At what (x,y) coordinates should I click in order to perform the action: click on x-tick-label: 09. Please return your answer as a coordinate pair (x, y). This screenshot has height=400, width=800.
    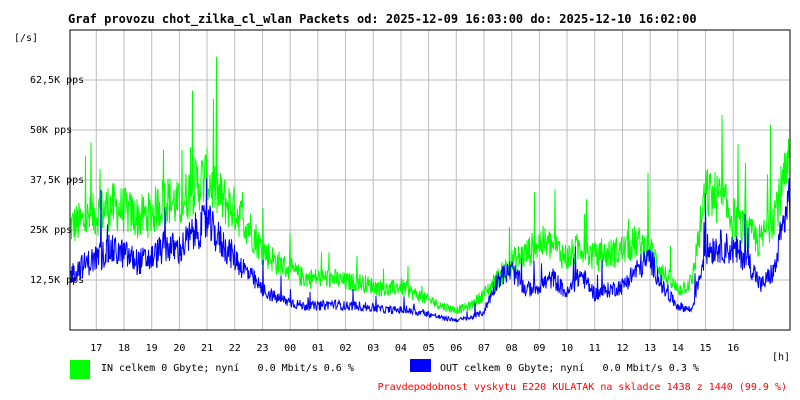
    Looking at the image, I should click on (539, 348).